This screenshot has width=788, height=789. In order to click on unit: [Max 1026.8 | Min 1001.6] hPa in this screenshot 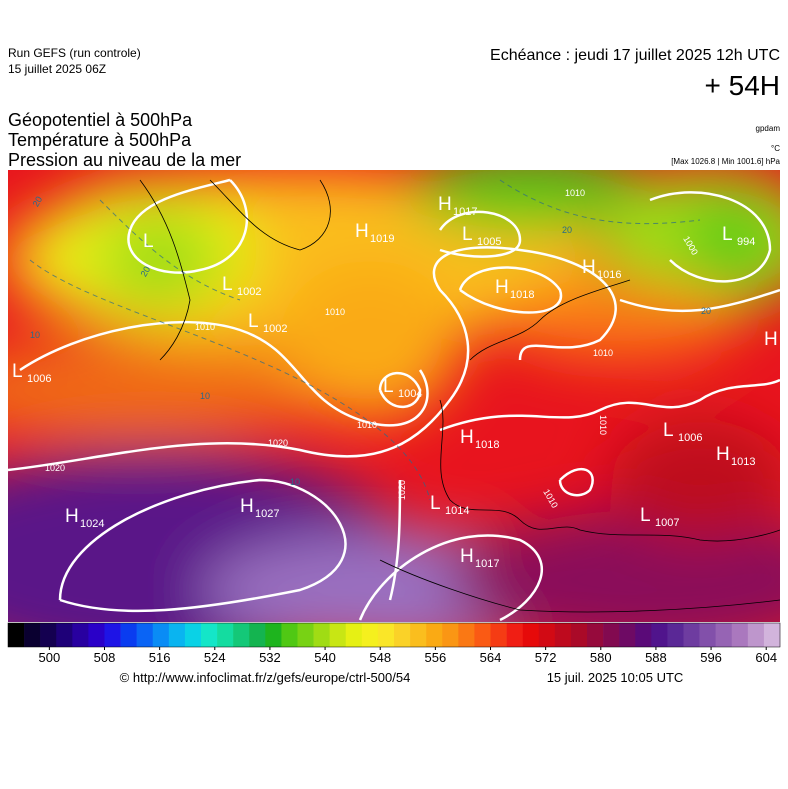, I will do `click(725, 161)`.